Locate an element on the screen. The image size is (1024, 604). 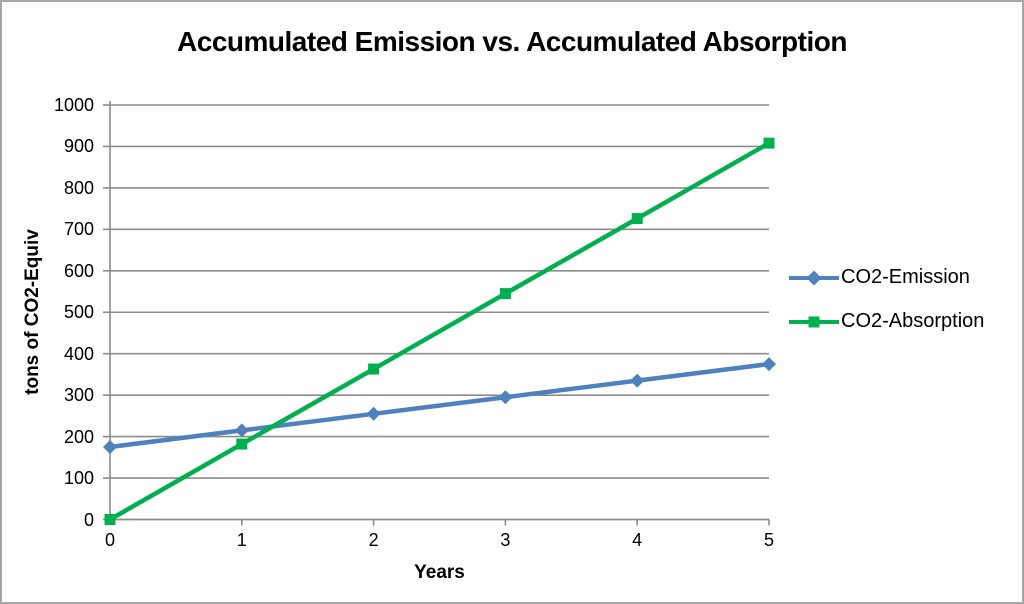
y-tick-label: 300 is located at coordinates (78, 395).